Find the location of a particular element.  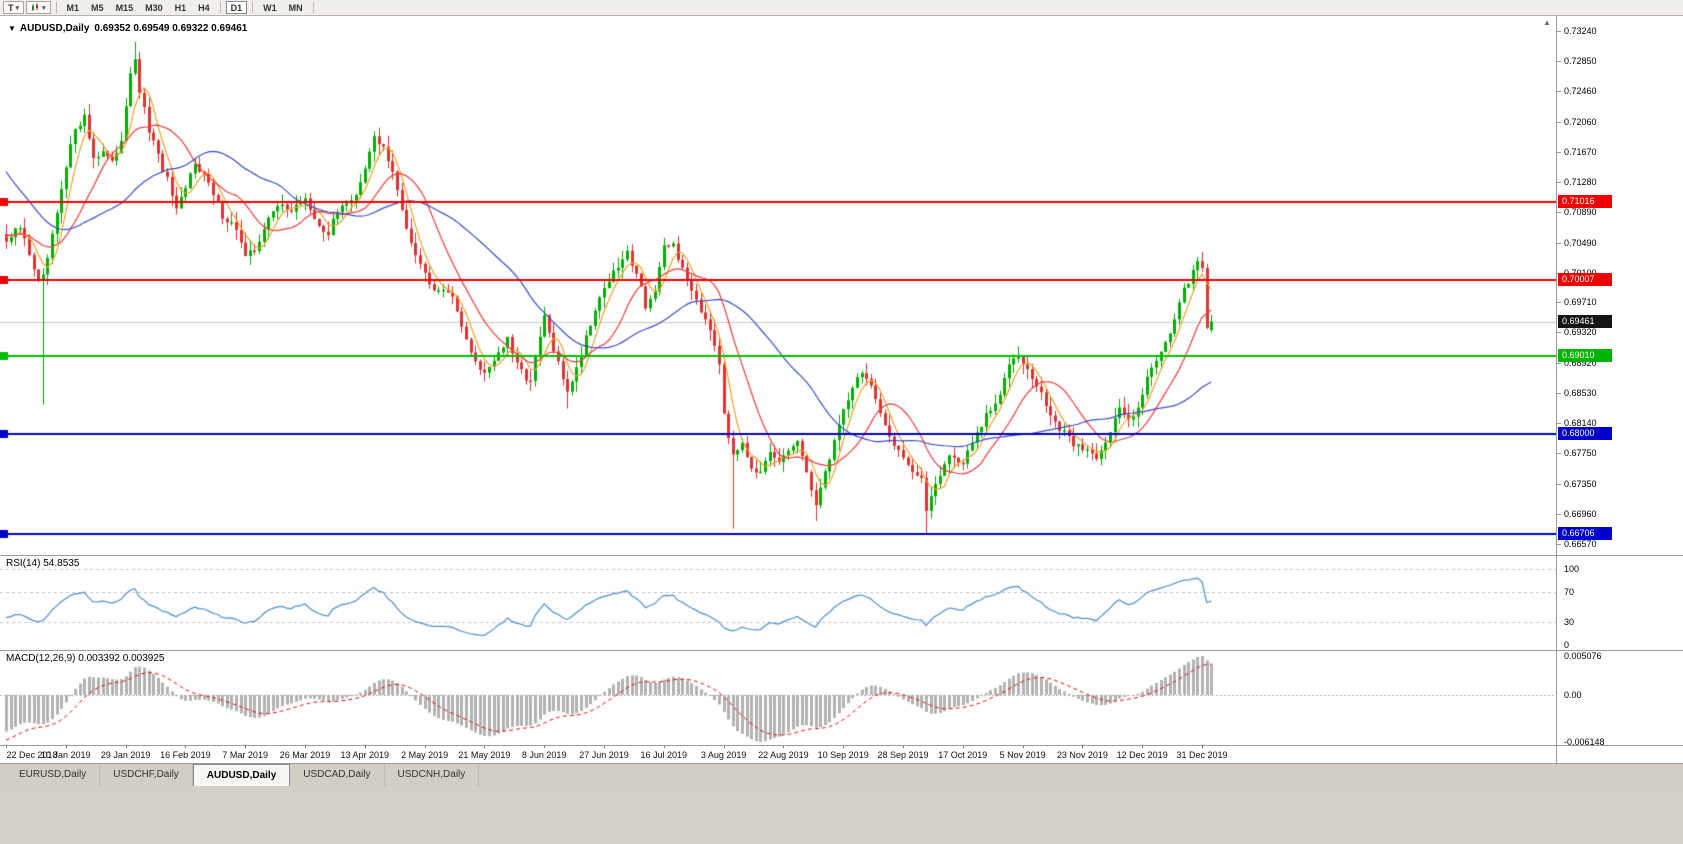

chart-tab-usdcad: USDCAD,Daily is located at coordinates (337, 775).